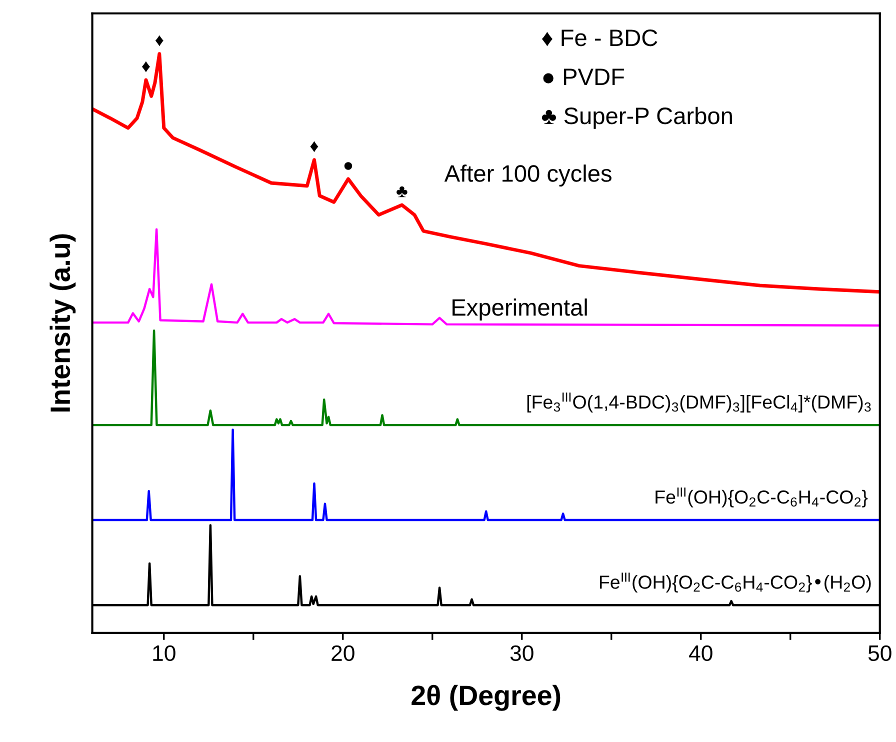 The height and width of the screenshot is (742, 896). I want to click on text: ♦ Fe - BDC, so click(600, 37).